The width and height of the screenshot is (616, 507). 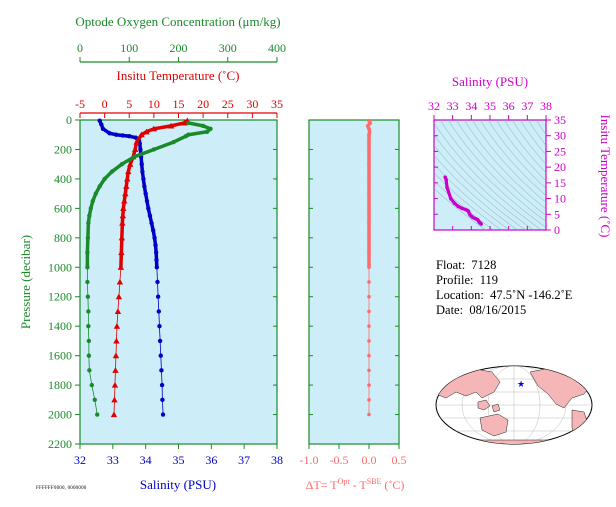 What do you see at coordinates (80, 104) in the screenshot?
I see `temperature-tick-label: -5` at bounding box center [80, 104].